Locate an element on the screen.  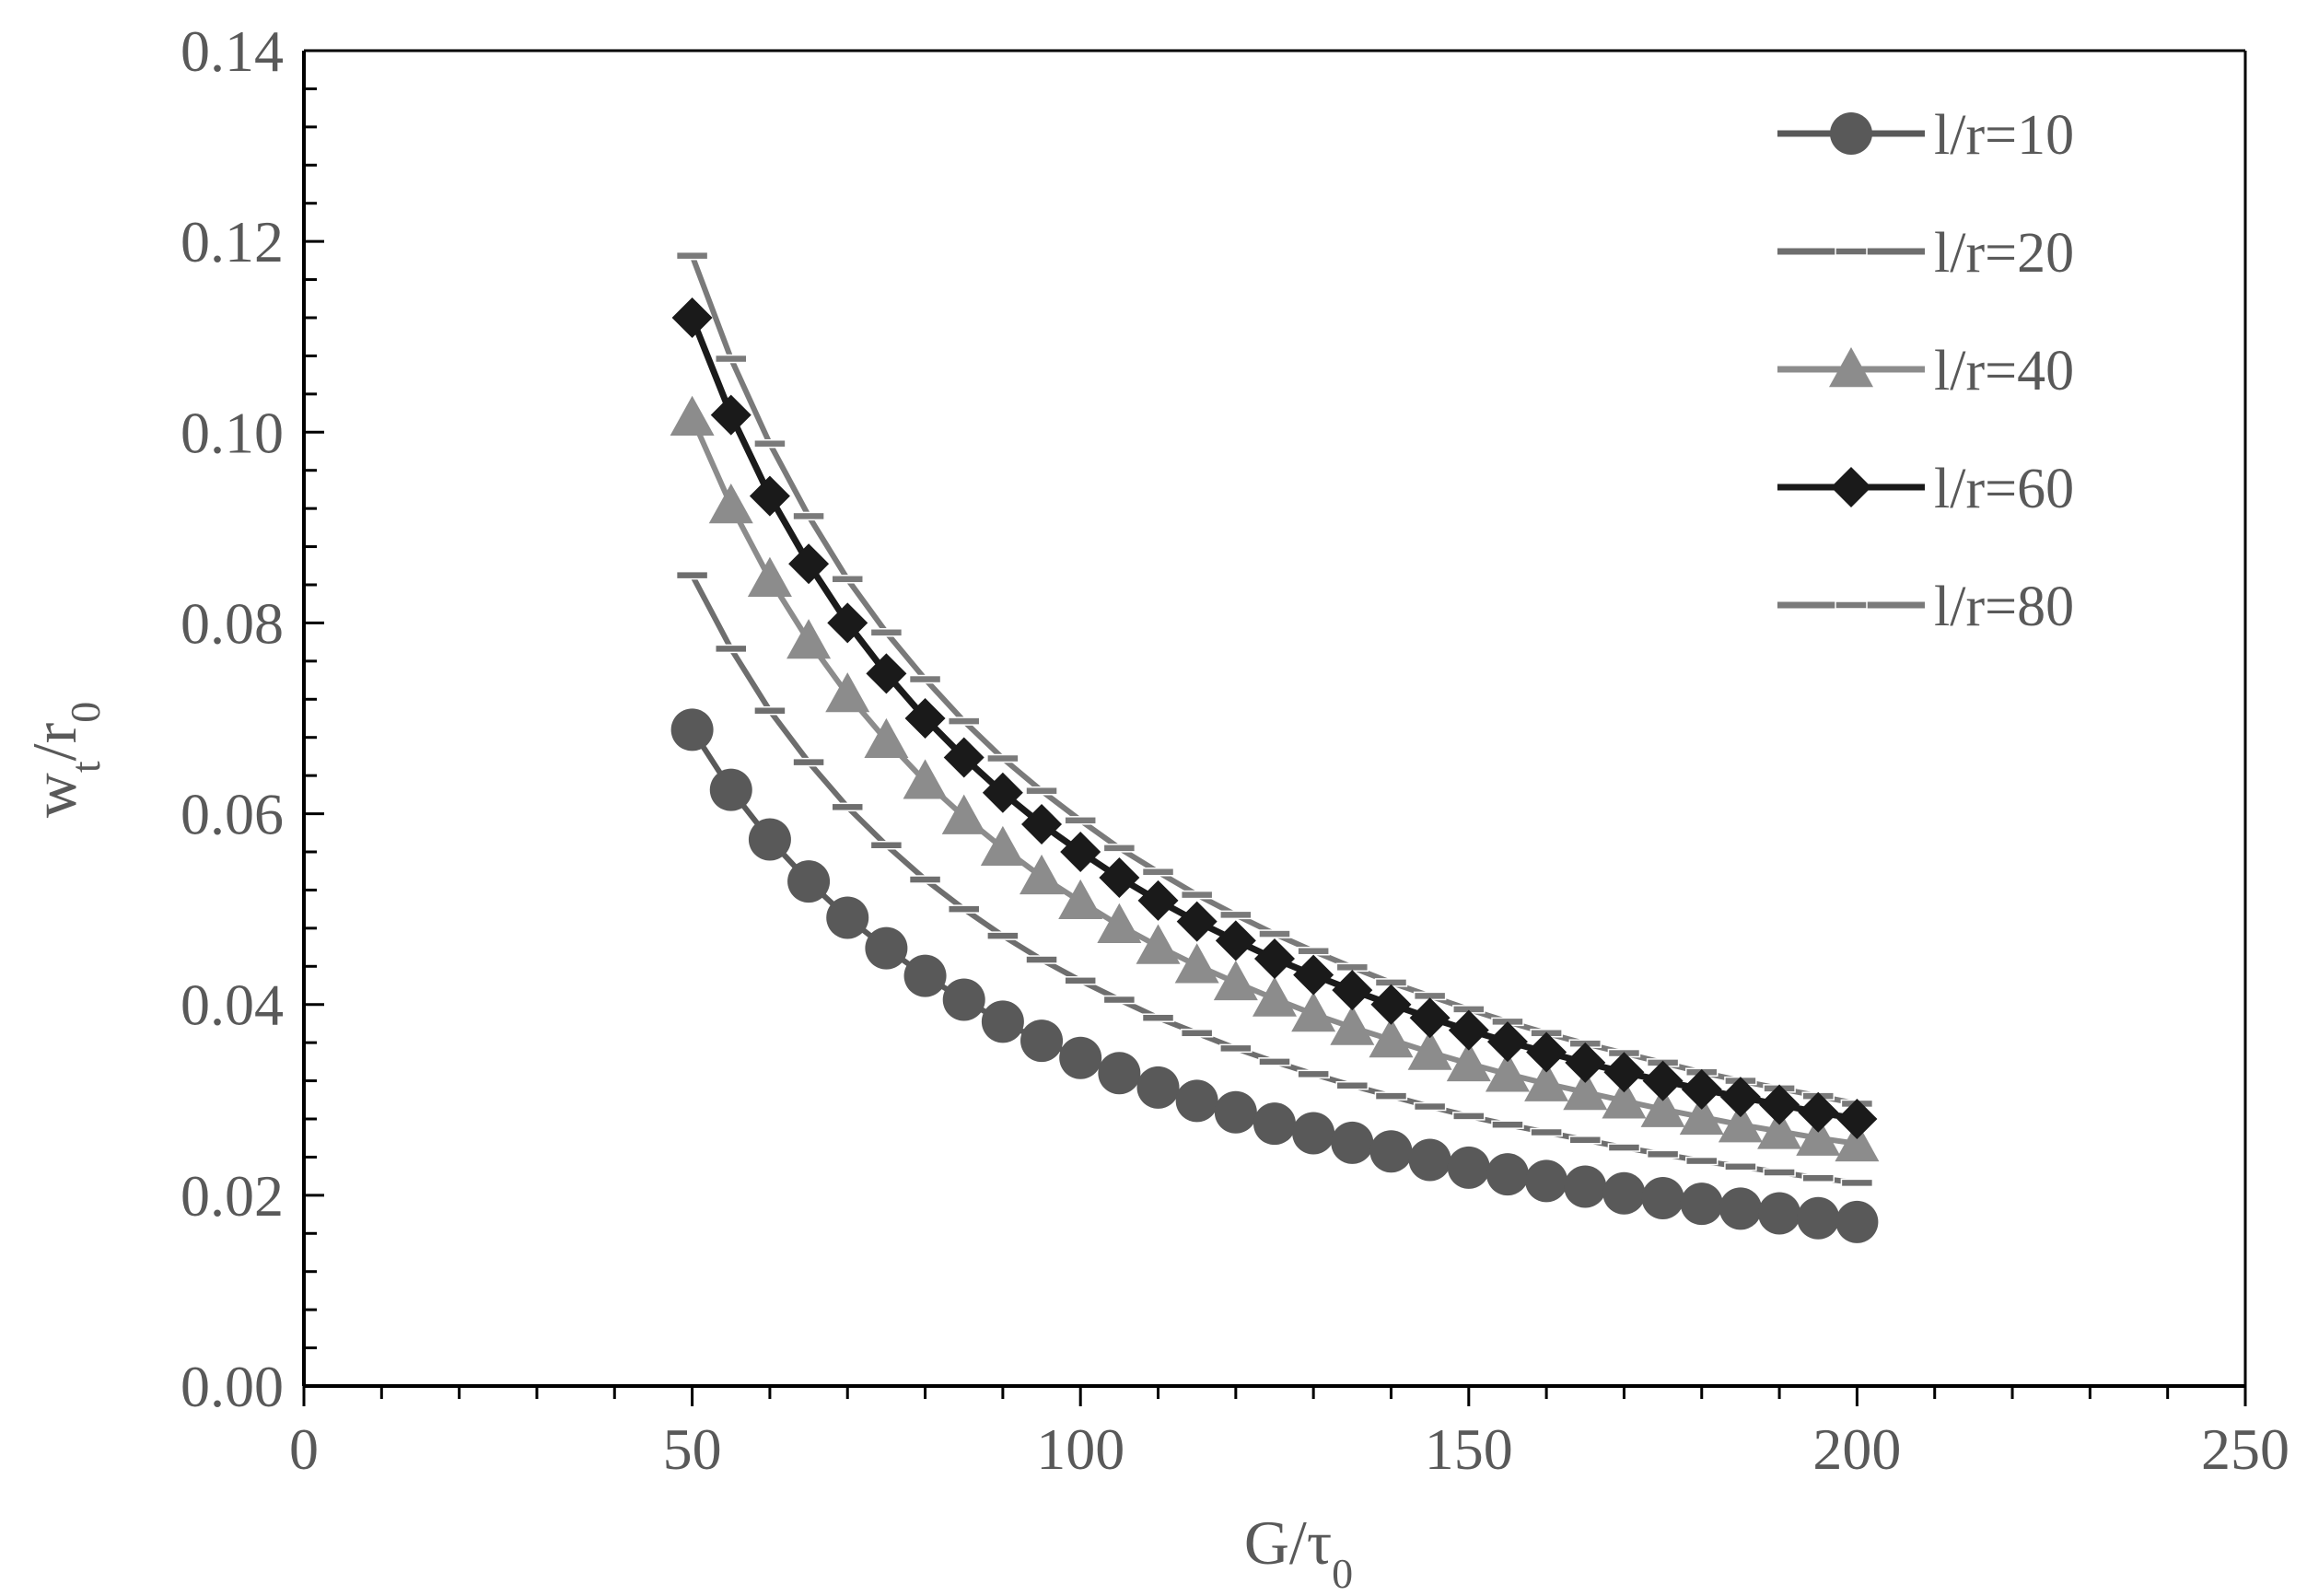
x-tick-label: 100 is located at coordinates (1080, 1449).